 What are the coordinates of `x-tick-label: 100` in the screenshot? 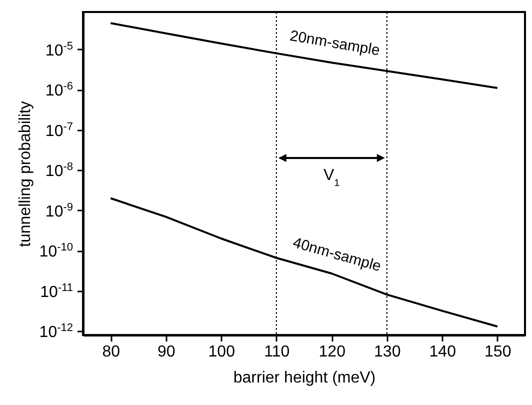 It's located at (222, 352).